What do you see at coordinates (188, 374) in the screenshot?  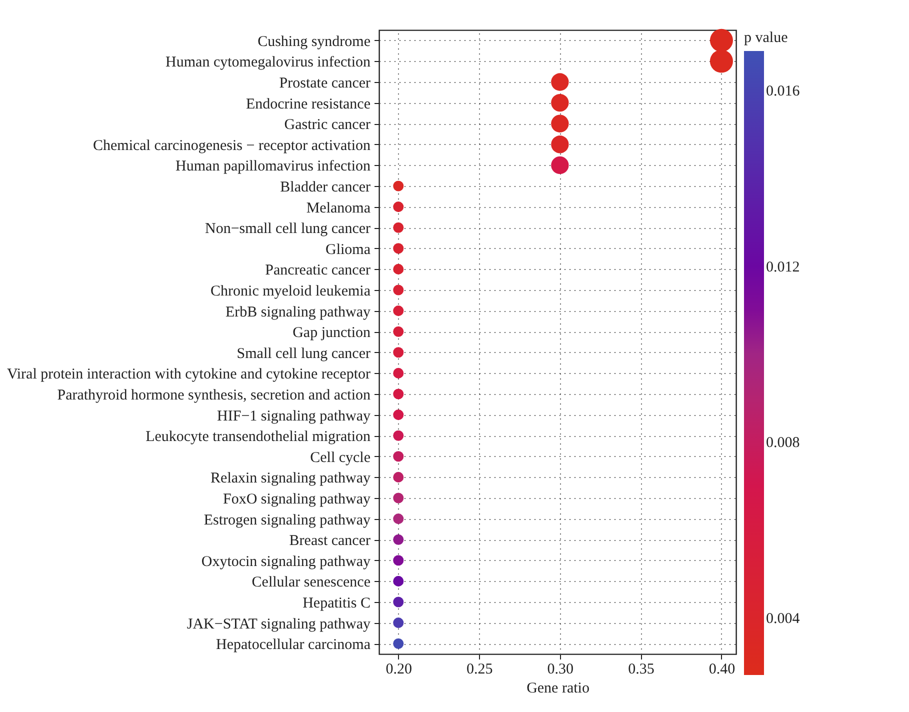 I see `y-tick-label: Viral protein interaction with cytokine and cytokine receptor` at bounding box center [188, 374].